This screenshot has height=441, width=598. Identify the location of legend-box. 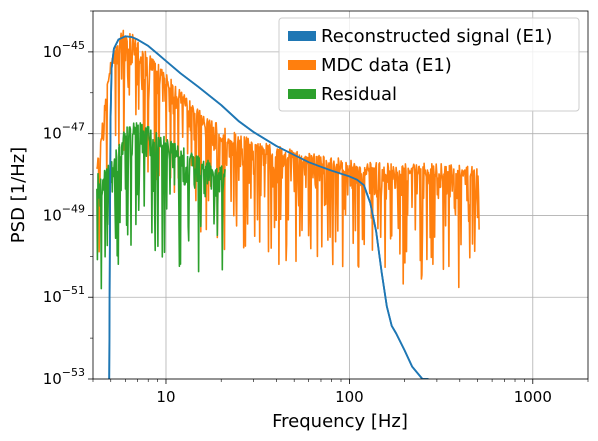
(429, 64).